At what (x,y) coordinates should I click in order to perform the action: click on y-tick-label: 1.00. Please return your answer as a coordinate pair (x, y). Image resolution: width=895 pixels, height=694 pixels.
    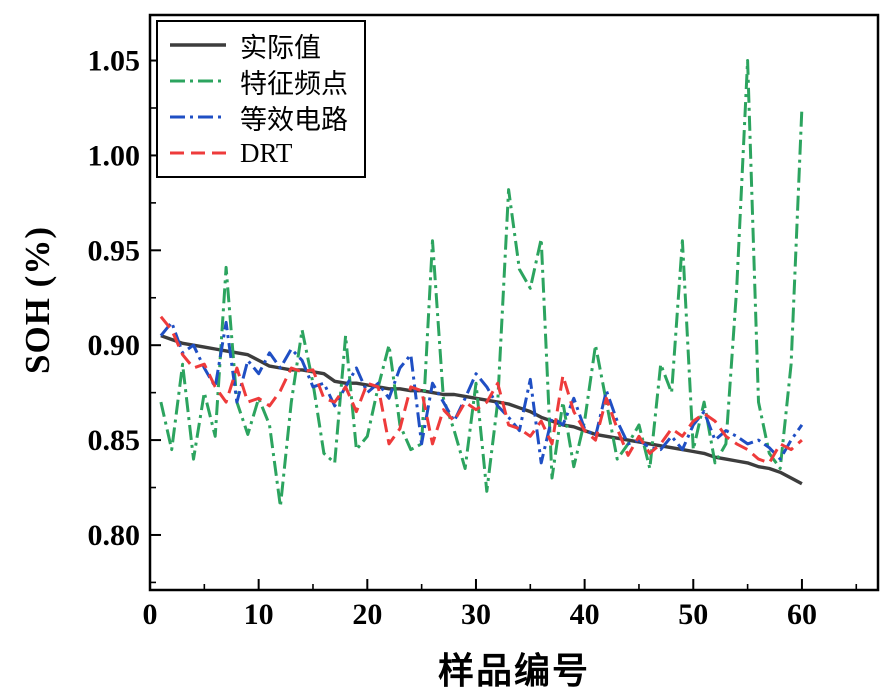
    Looking at the image, I should click on (114, 155).